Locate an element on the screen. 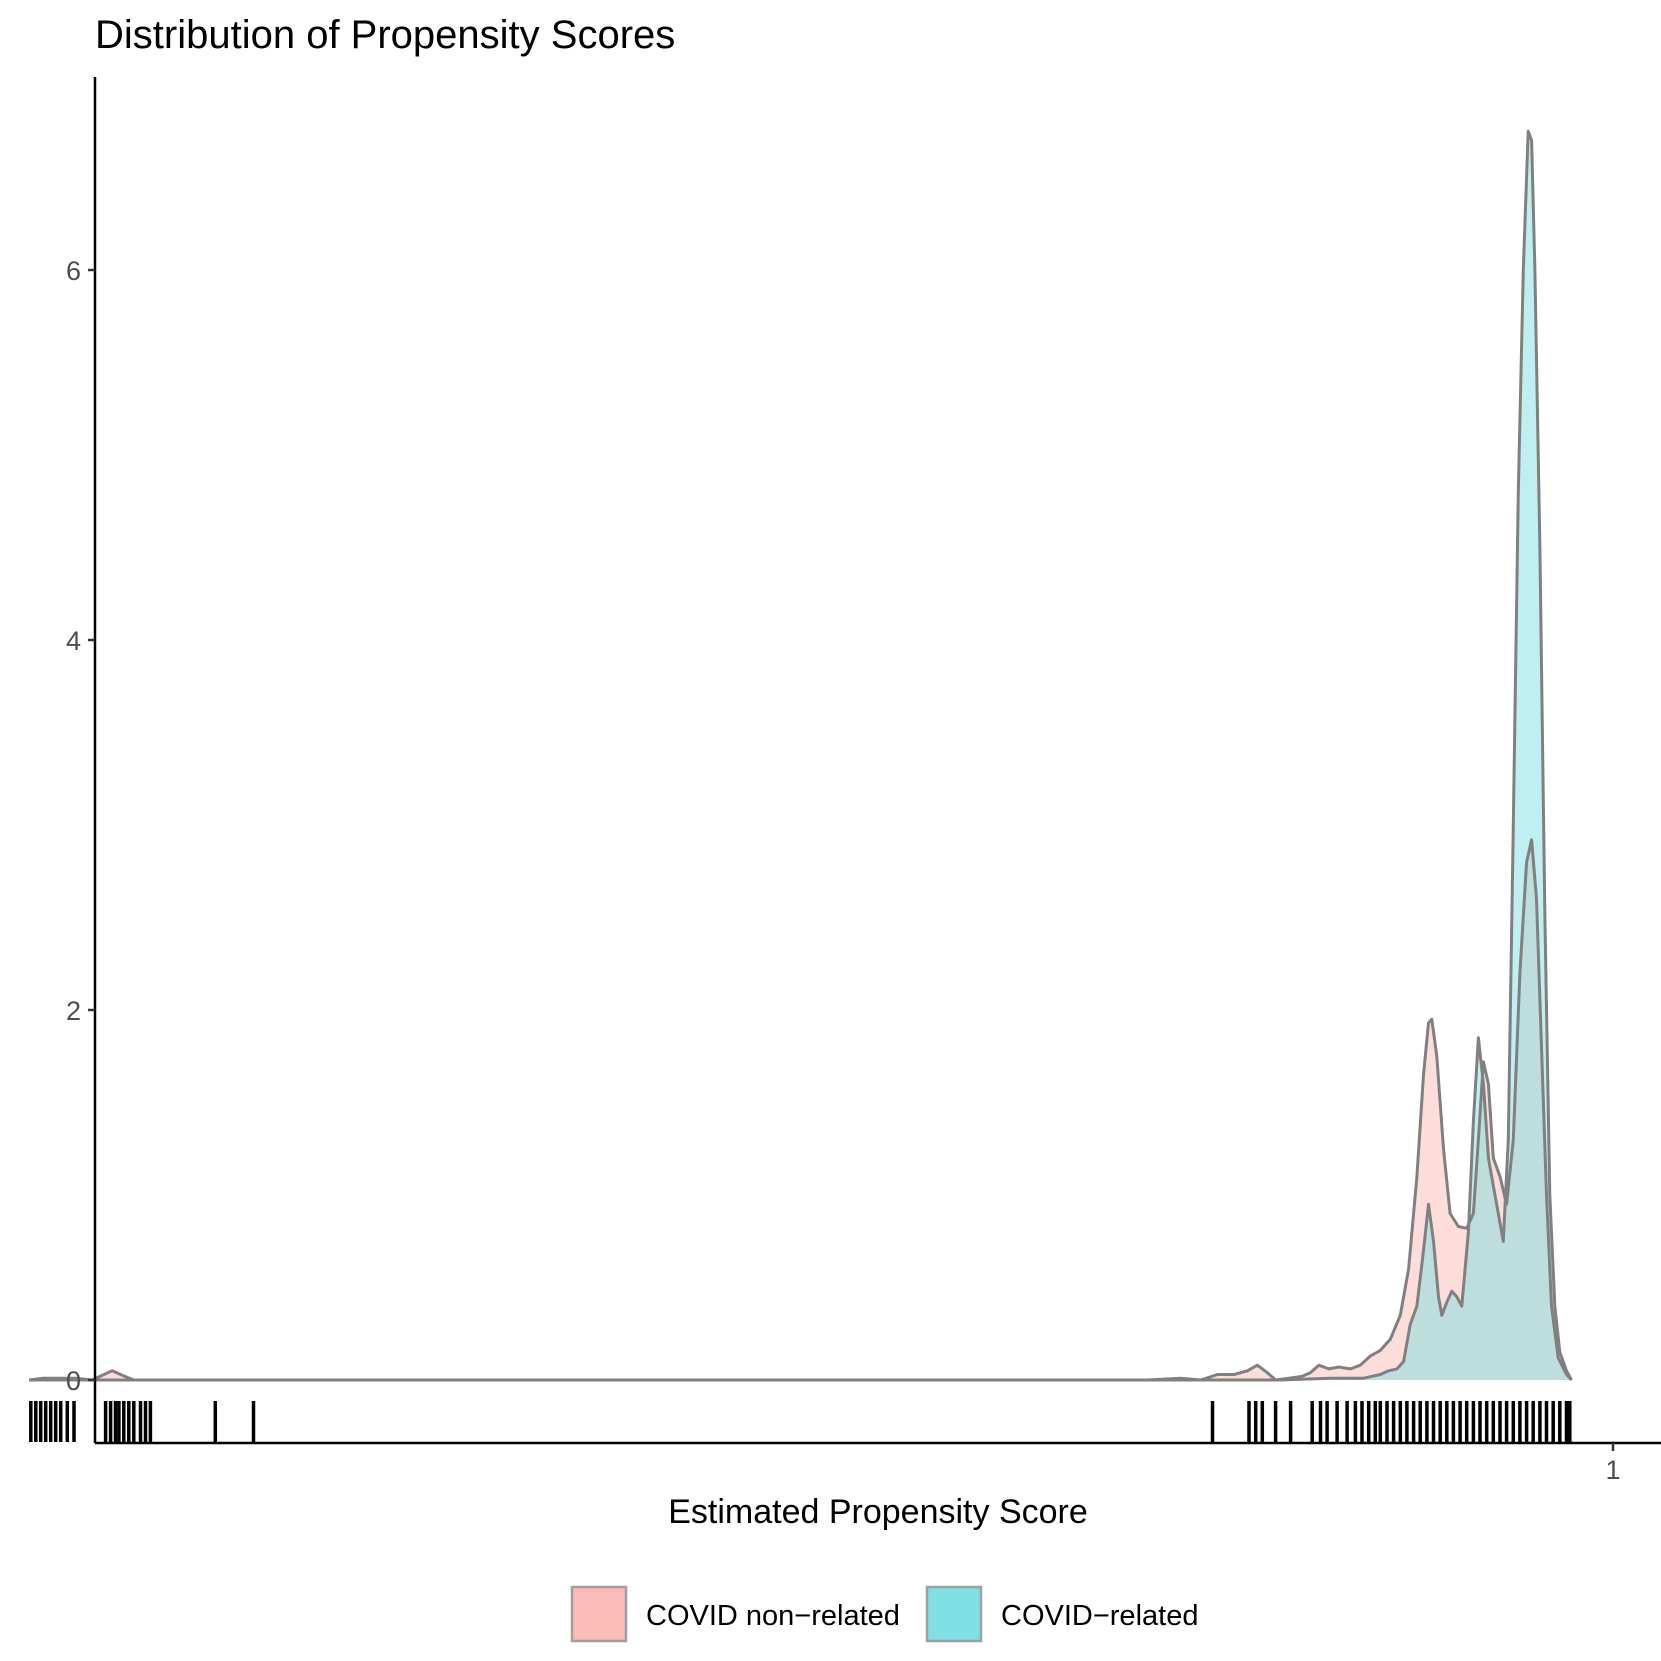 The image size is (1661, 1661). x-tick-label: 1 is located at coordinates (1612, 1470).